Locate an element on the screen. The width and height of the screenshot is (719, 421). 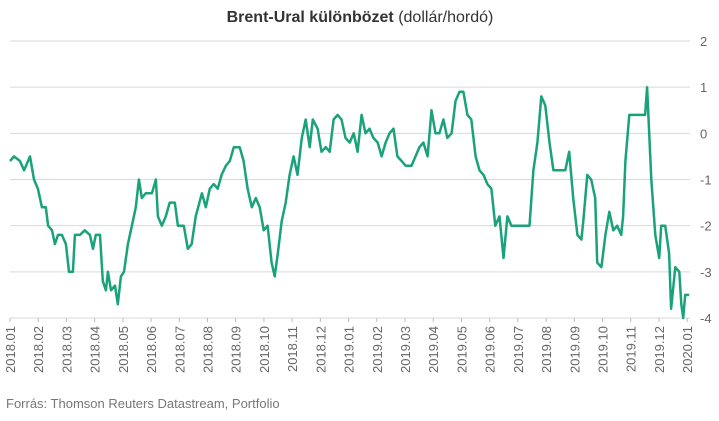
y-tick-label: 2 is located at coordinates (703, 41).